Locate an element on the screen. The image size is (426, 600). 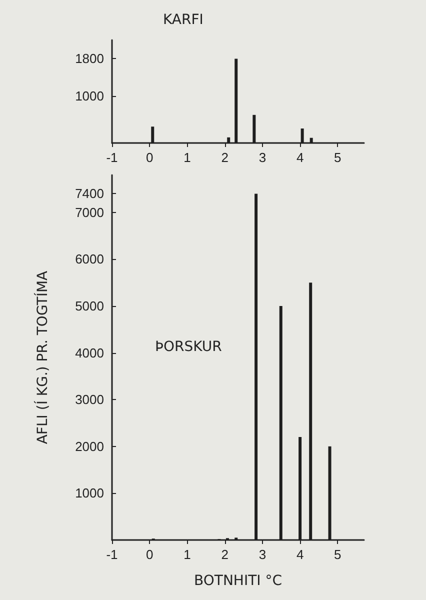
y-tick-label: 3000 is located at coordinates (89, 400).